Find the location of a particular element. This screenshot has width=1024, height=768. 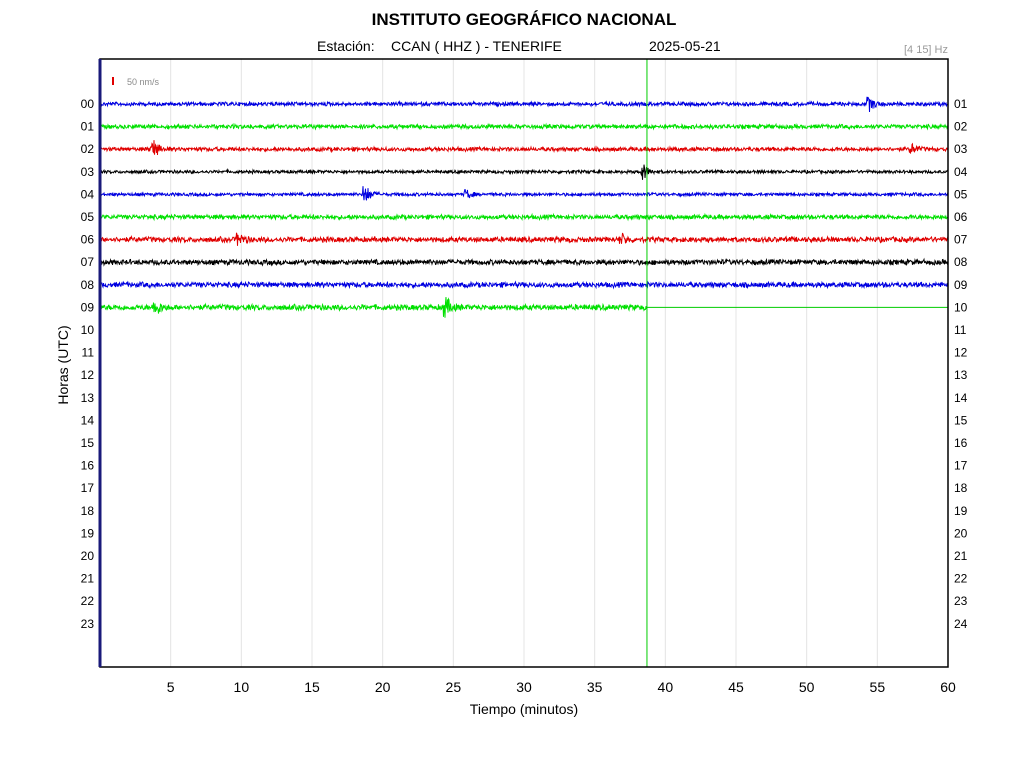

x-axis-ticks: 5 10 15 20 25 30 35 40 45 50 55 60 is located at coordinates (561, 687).